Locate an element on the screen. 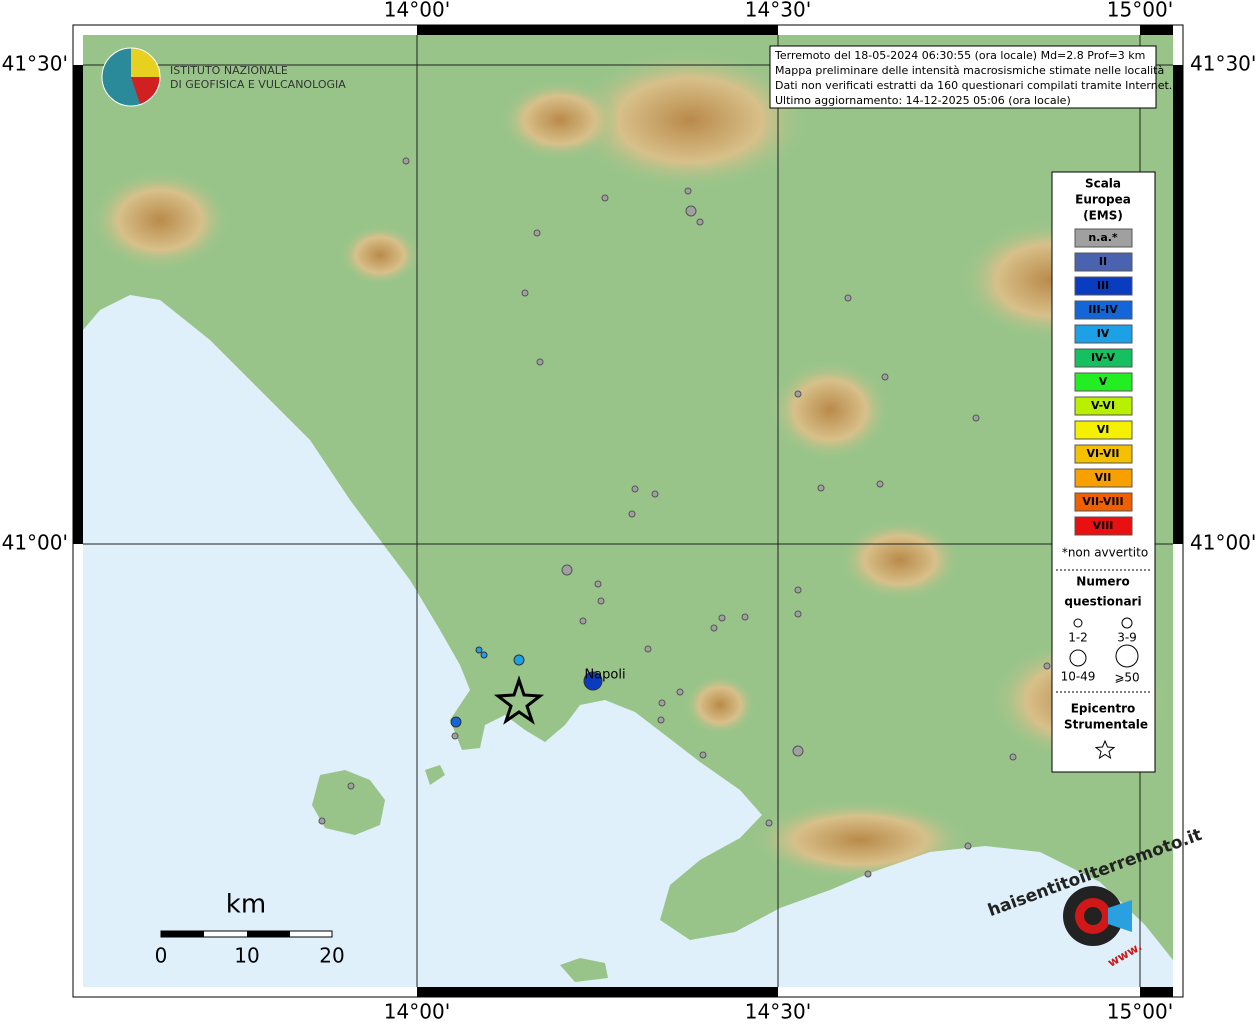 The height and width of the screenshot is (1028, 1256). legend-label: II is located at coordinates (1103, 261).